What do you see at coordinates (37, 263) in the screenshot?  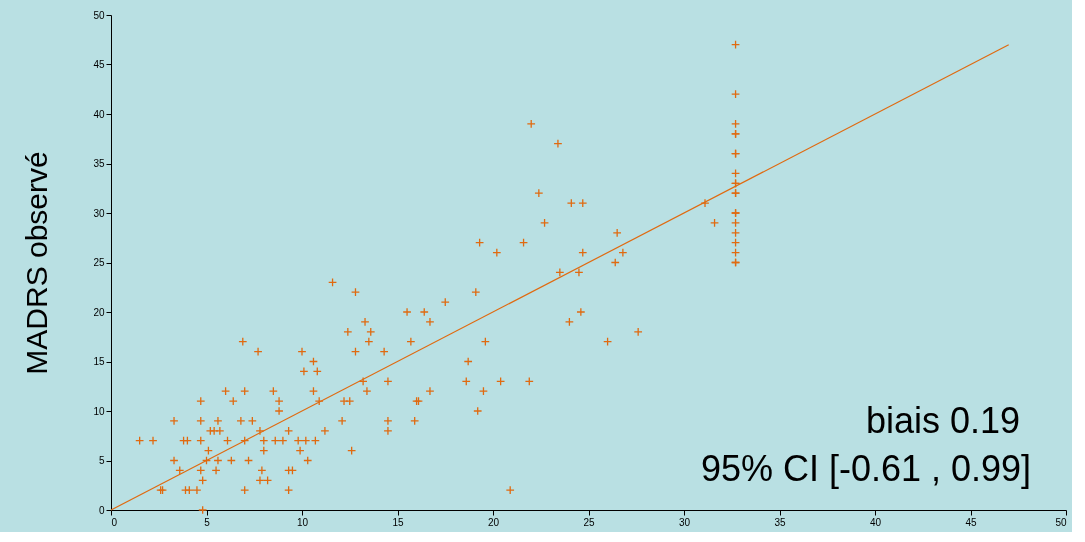 I see `y-axis-title: MADRS observé` at bounding box center [37, 263].